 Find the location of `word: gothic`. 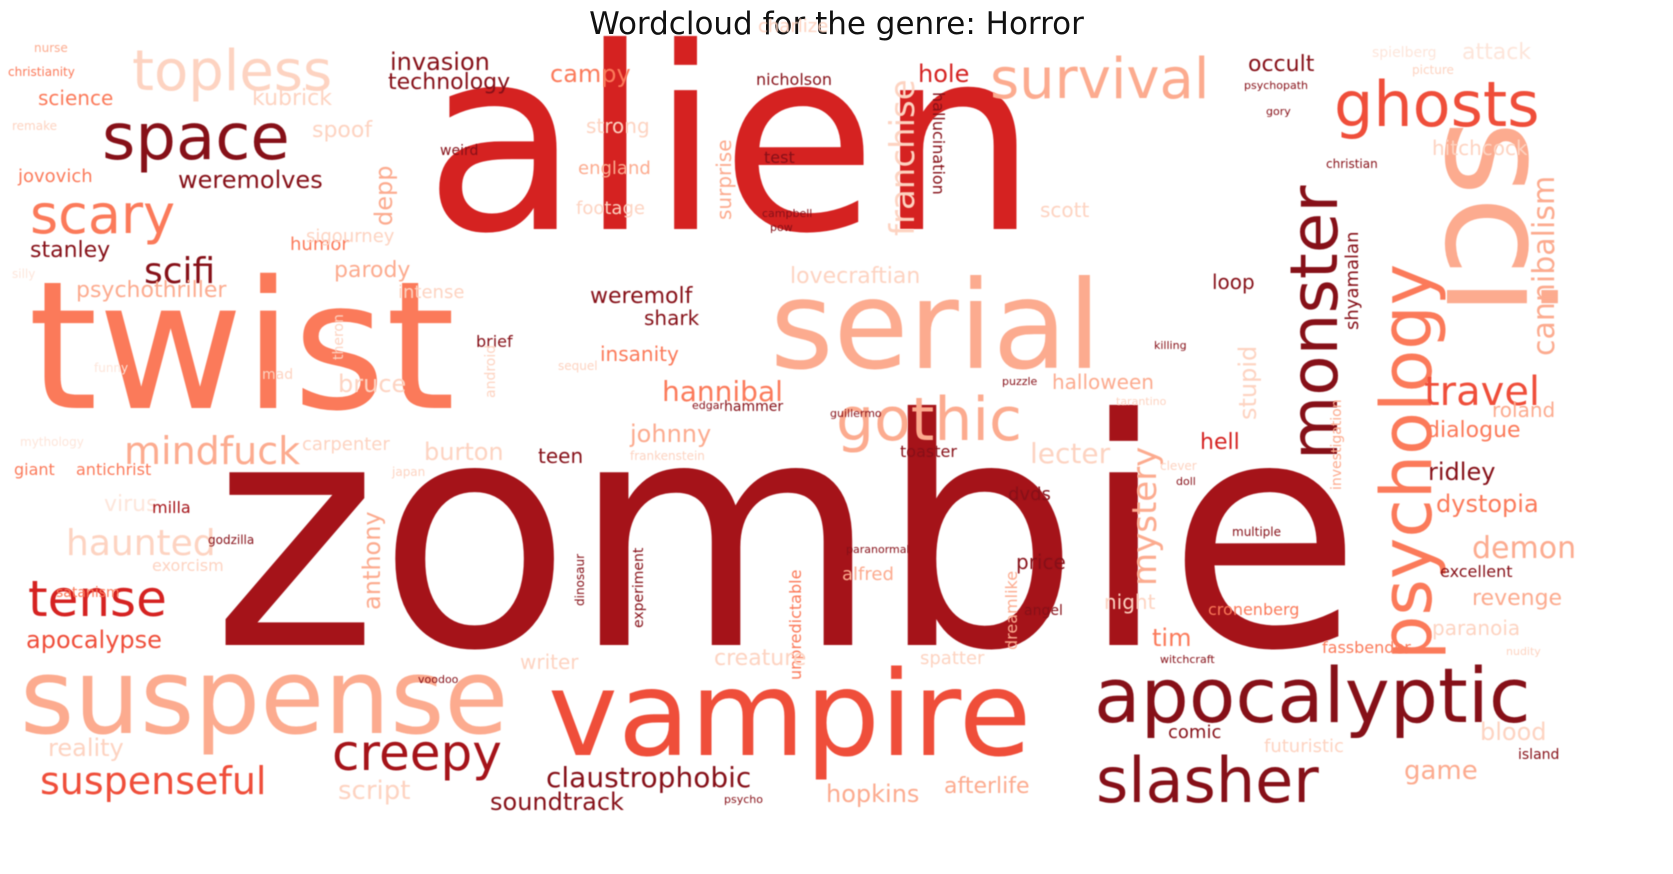

word: gothic is located at coordinates (929, 420).